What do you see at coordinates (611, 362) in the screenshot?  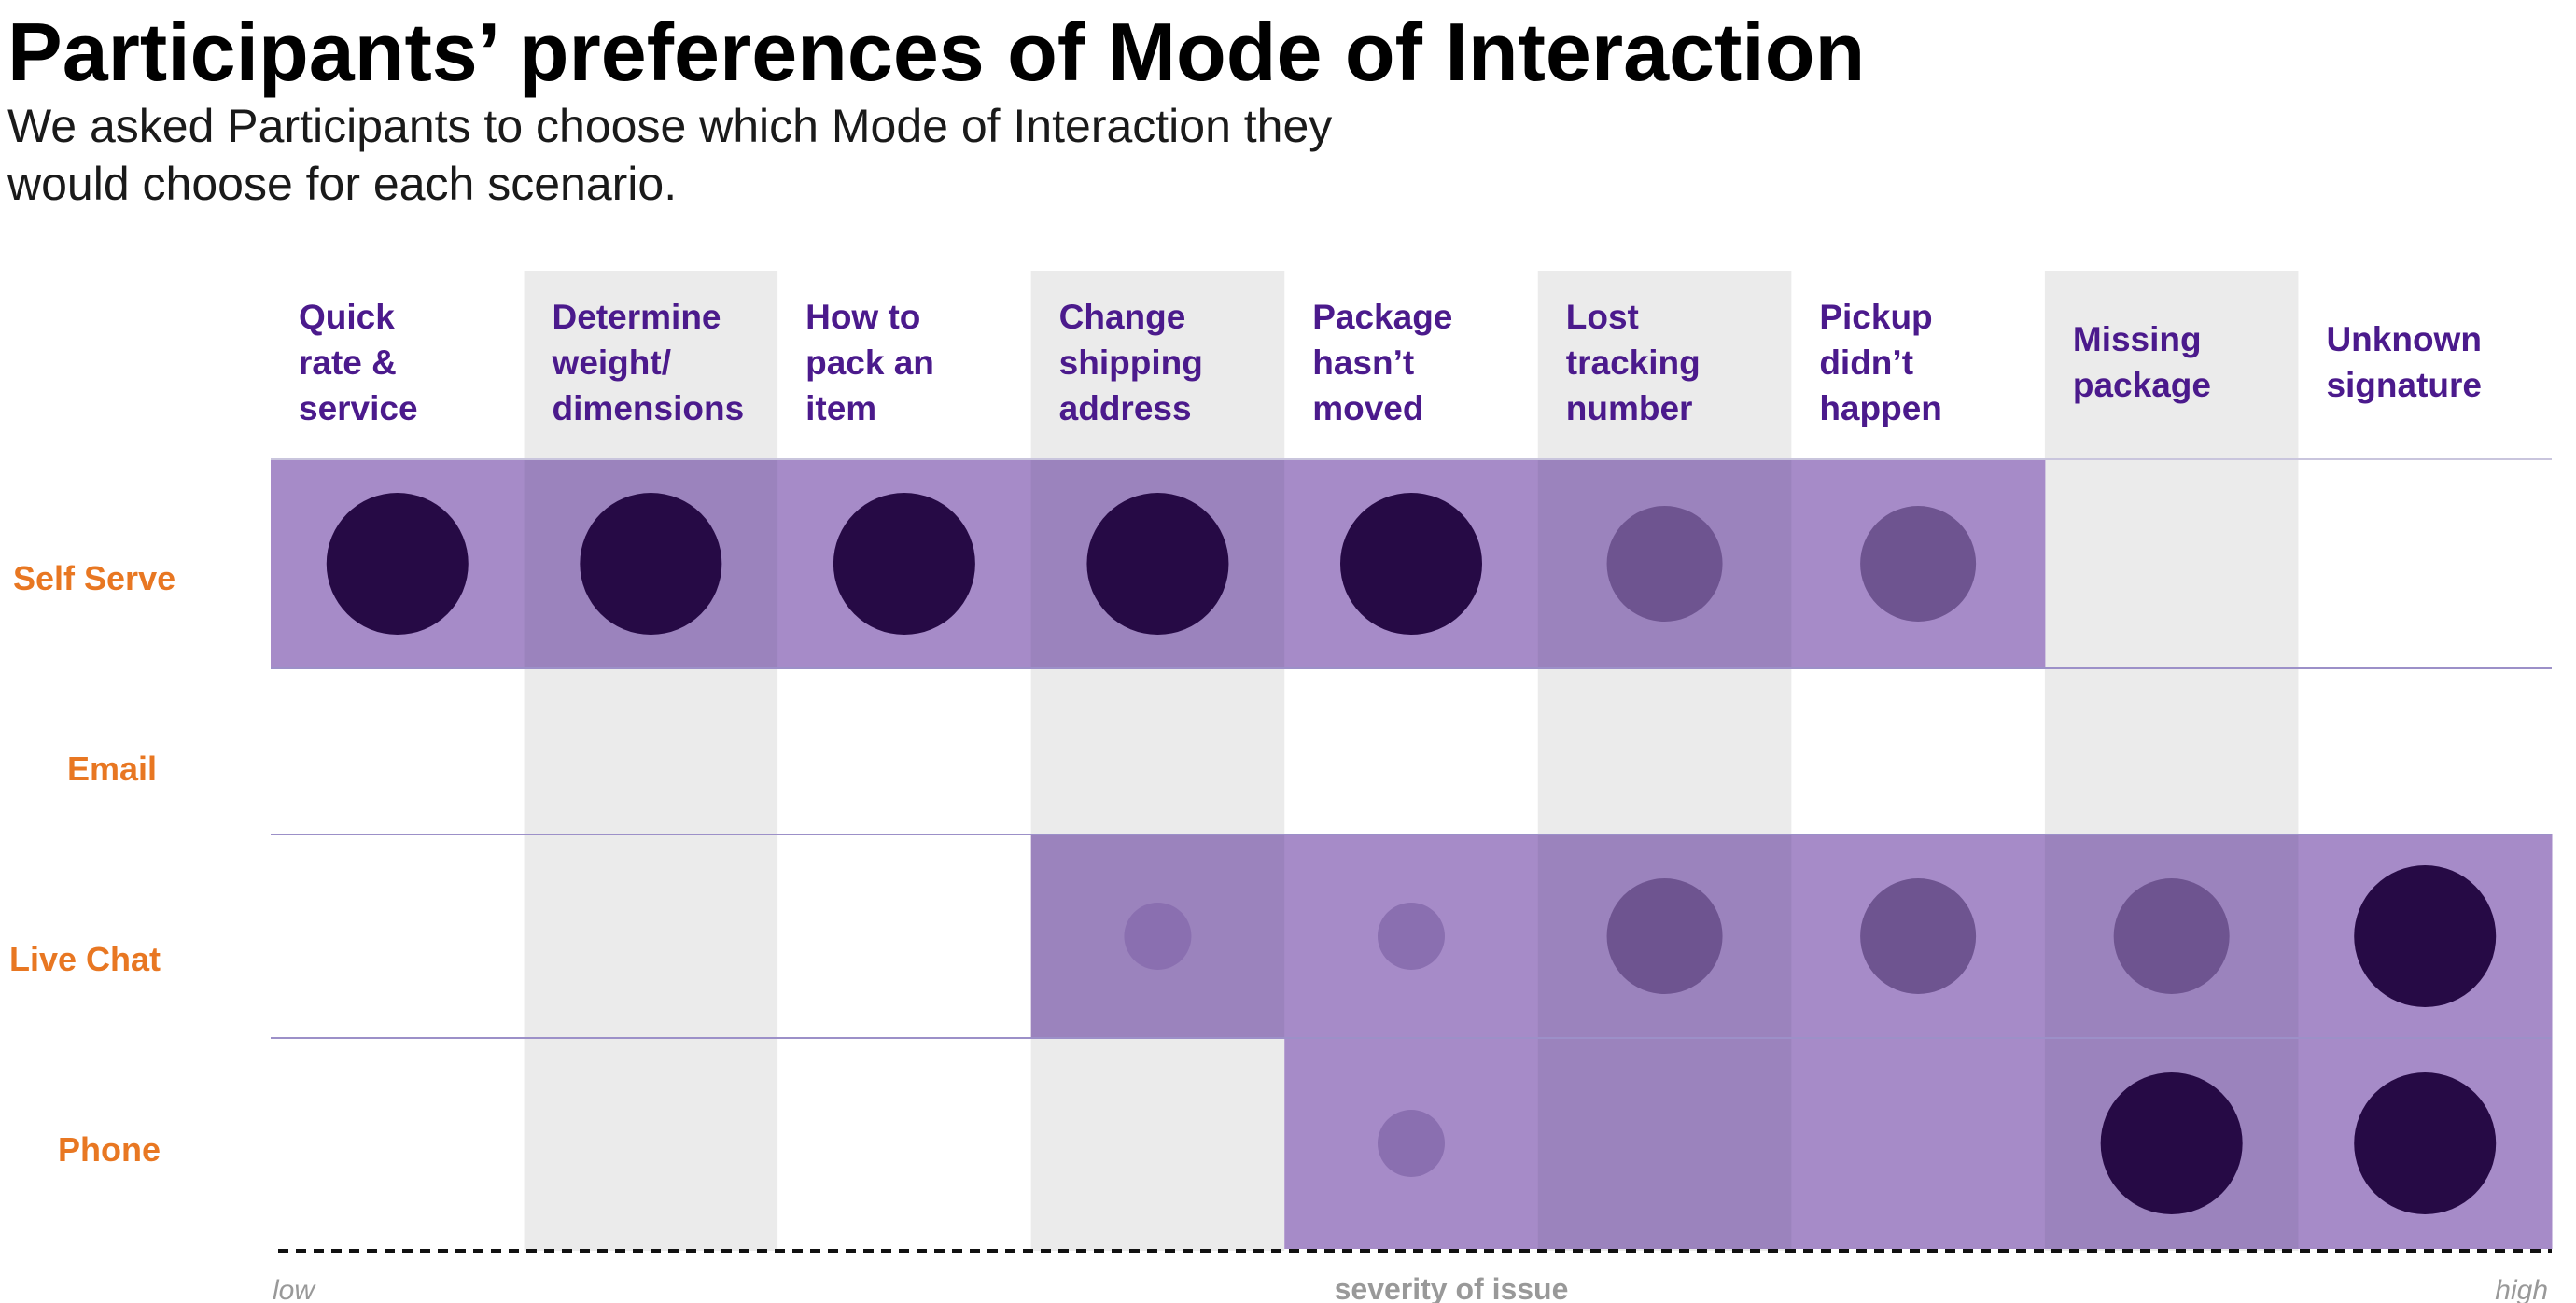 I see `column-label-line: weight/` at bounding box center [611, 362].